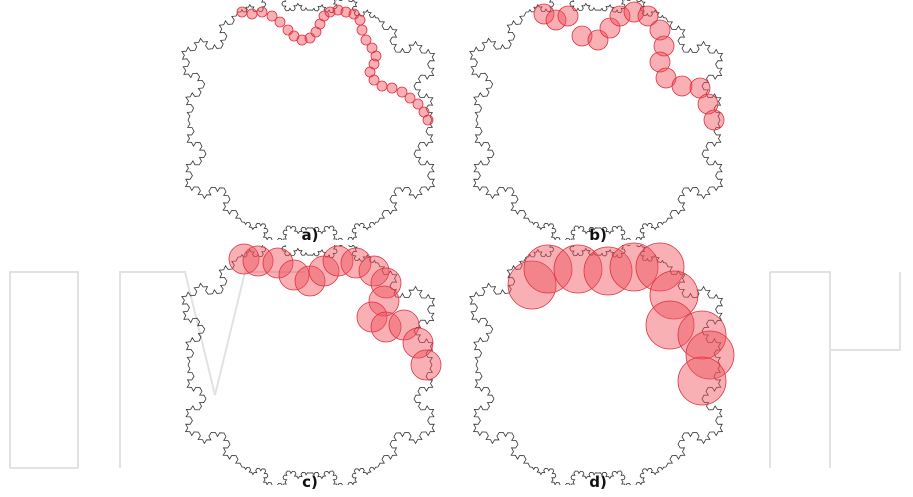  What do you see at coordinates (335, 65) in the screenshot?
I see `circle-cover-a` at bounding box center [335, 65].